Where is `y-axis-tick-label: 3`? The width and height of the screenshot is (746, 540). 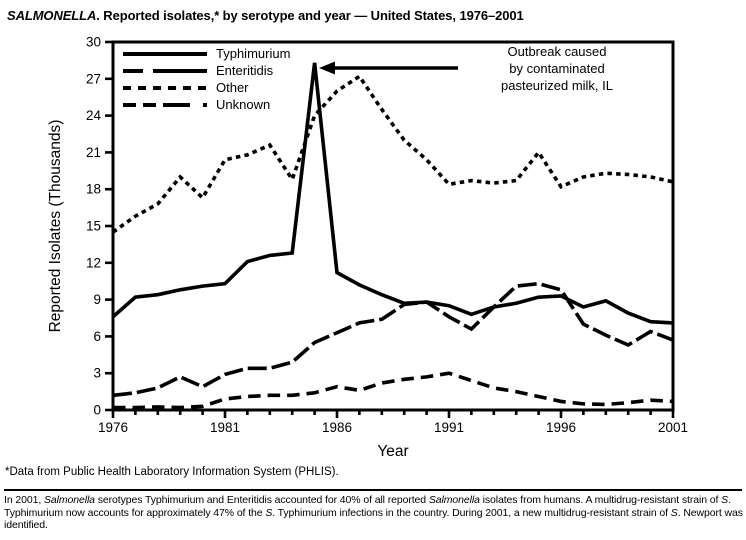 y-axis-tick-label: 3 is located at coordinates (97, 373).